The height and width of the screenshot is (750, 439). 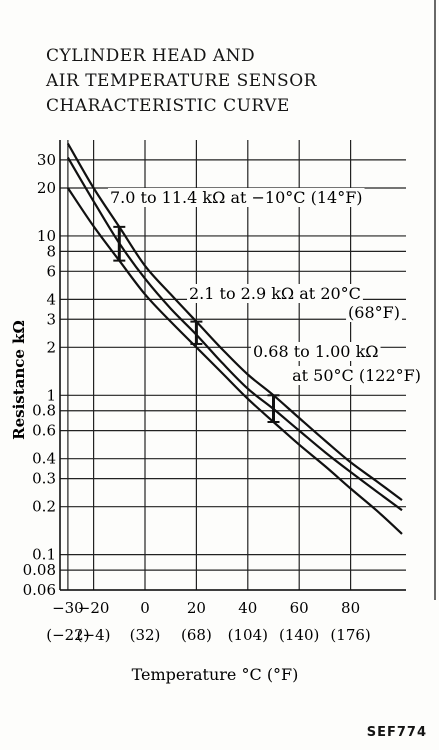 What do you see at coordinates (67, 635) in the screenshot?
I see `x-tick-label-f: (−22)` at bounding box center [67, 635].